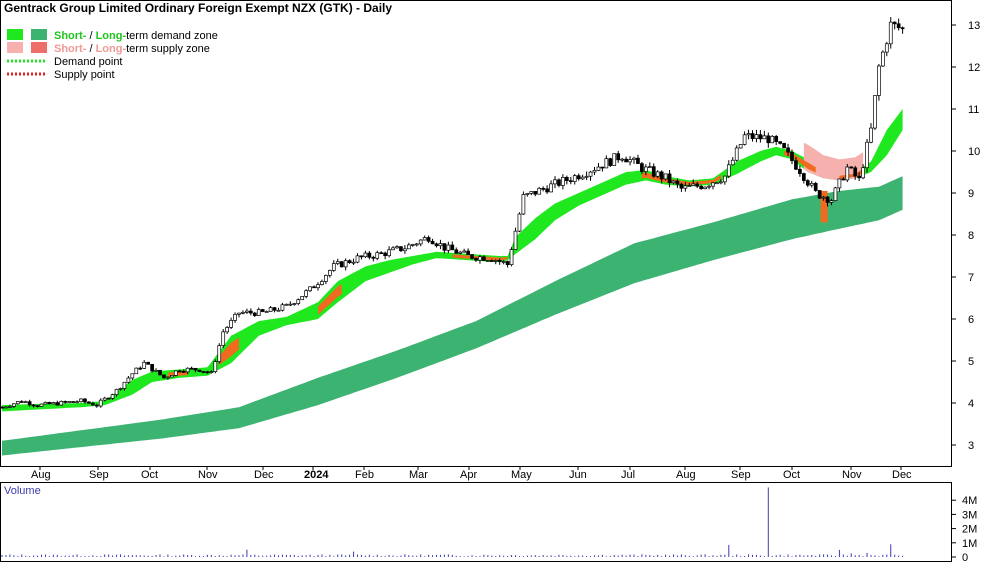  Describe the element at coordinates (965, 557) in the screenshot. I see `volume-tick-label: 0` at that location.